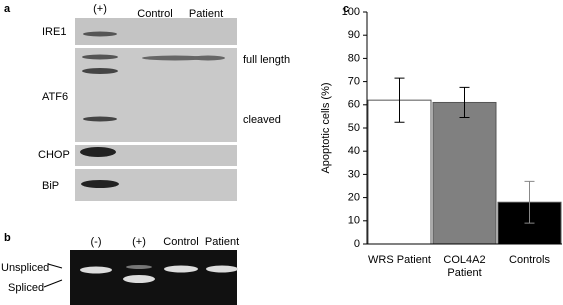  What do you see at coordinates (262, 120) in the screenshot?
I see `annotation: cleaved` at bounding box center [262, 120].